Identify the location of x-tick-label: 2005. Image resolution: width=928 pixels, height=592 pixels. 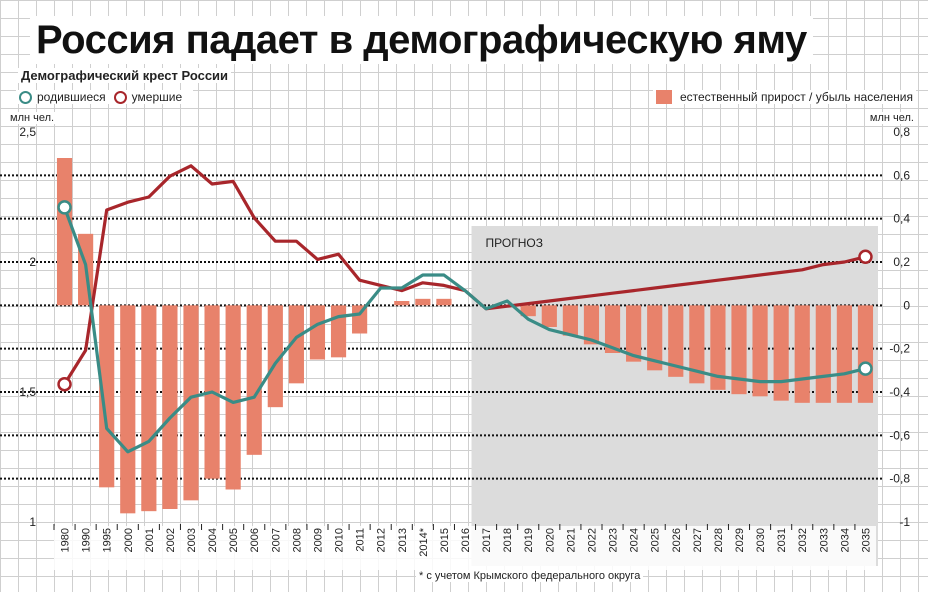
(234, 540).